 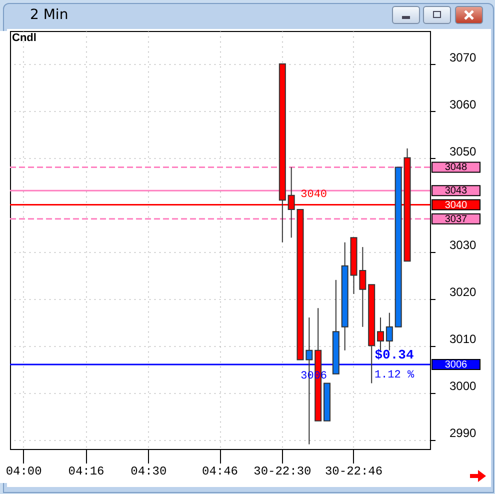 What do you see at coordinates (353, 471) in the screenshot?
I see `x-tick-label: 30-22:46` at bounding box center [353, 471].